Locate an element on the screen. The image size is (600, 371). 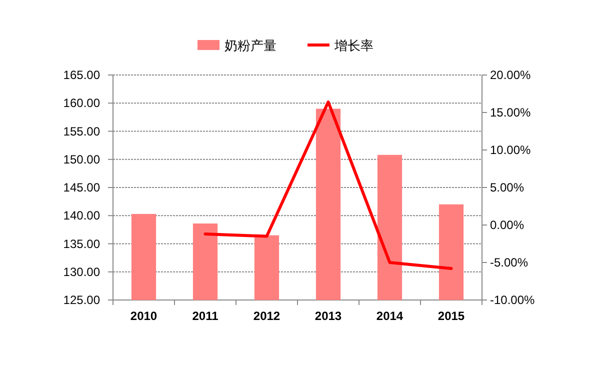
xtick: 2010 is located at coordinates (144, 316).